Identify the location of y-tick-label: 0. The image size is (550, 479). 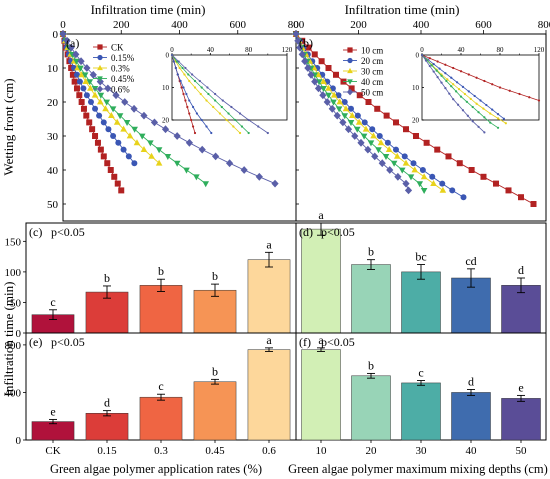
(56, 35).